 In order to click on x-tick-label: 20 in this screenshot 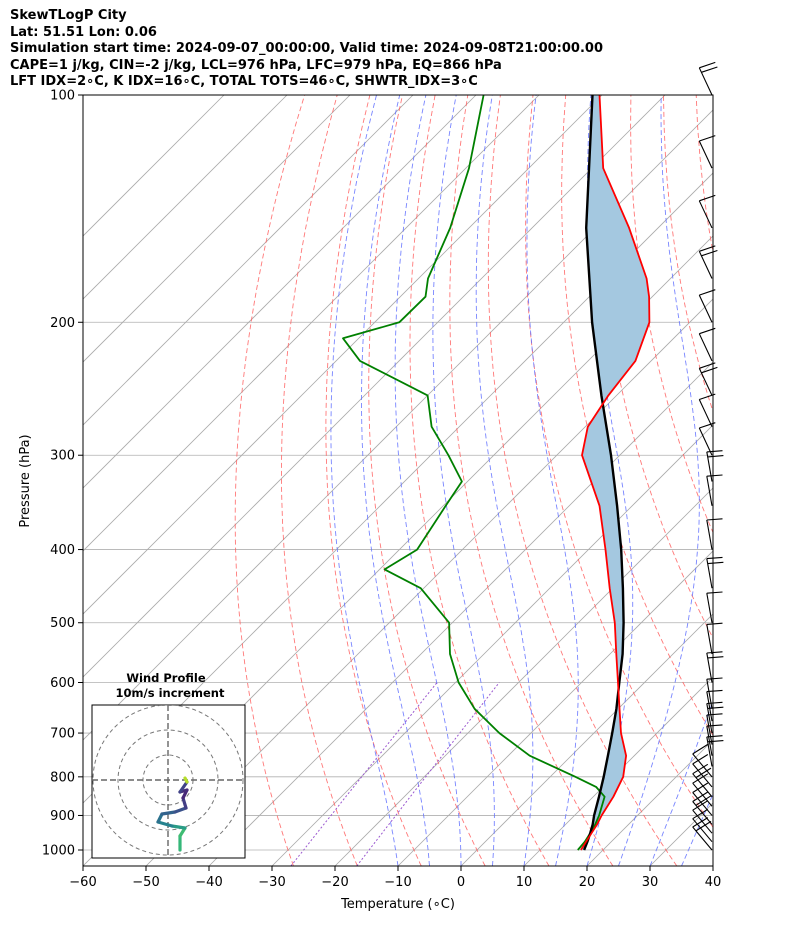, I will do `click(587, 882)`.